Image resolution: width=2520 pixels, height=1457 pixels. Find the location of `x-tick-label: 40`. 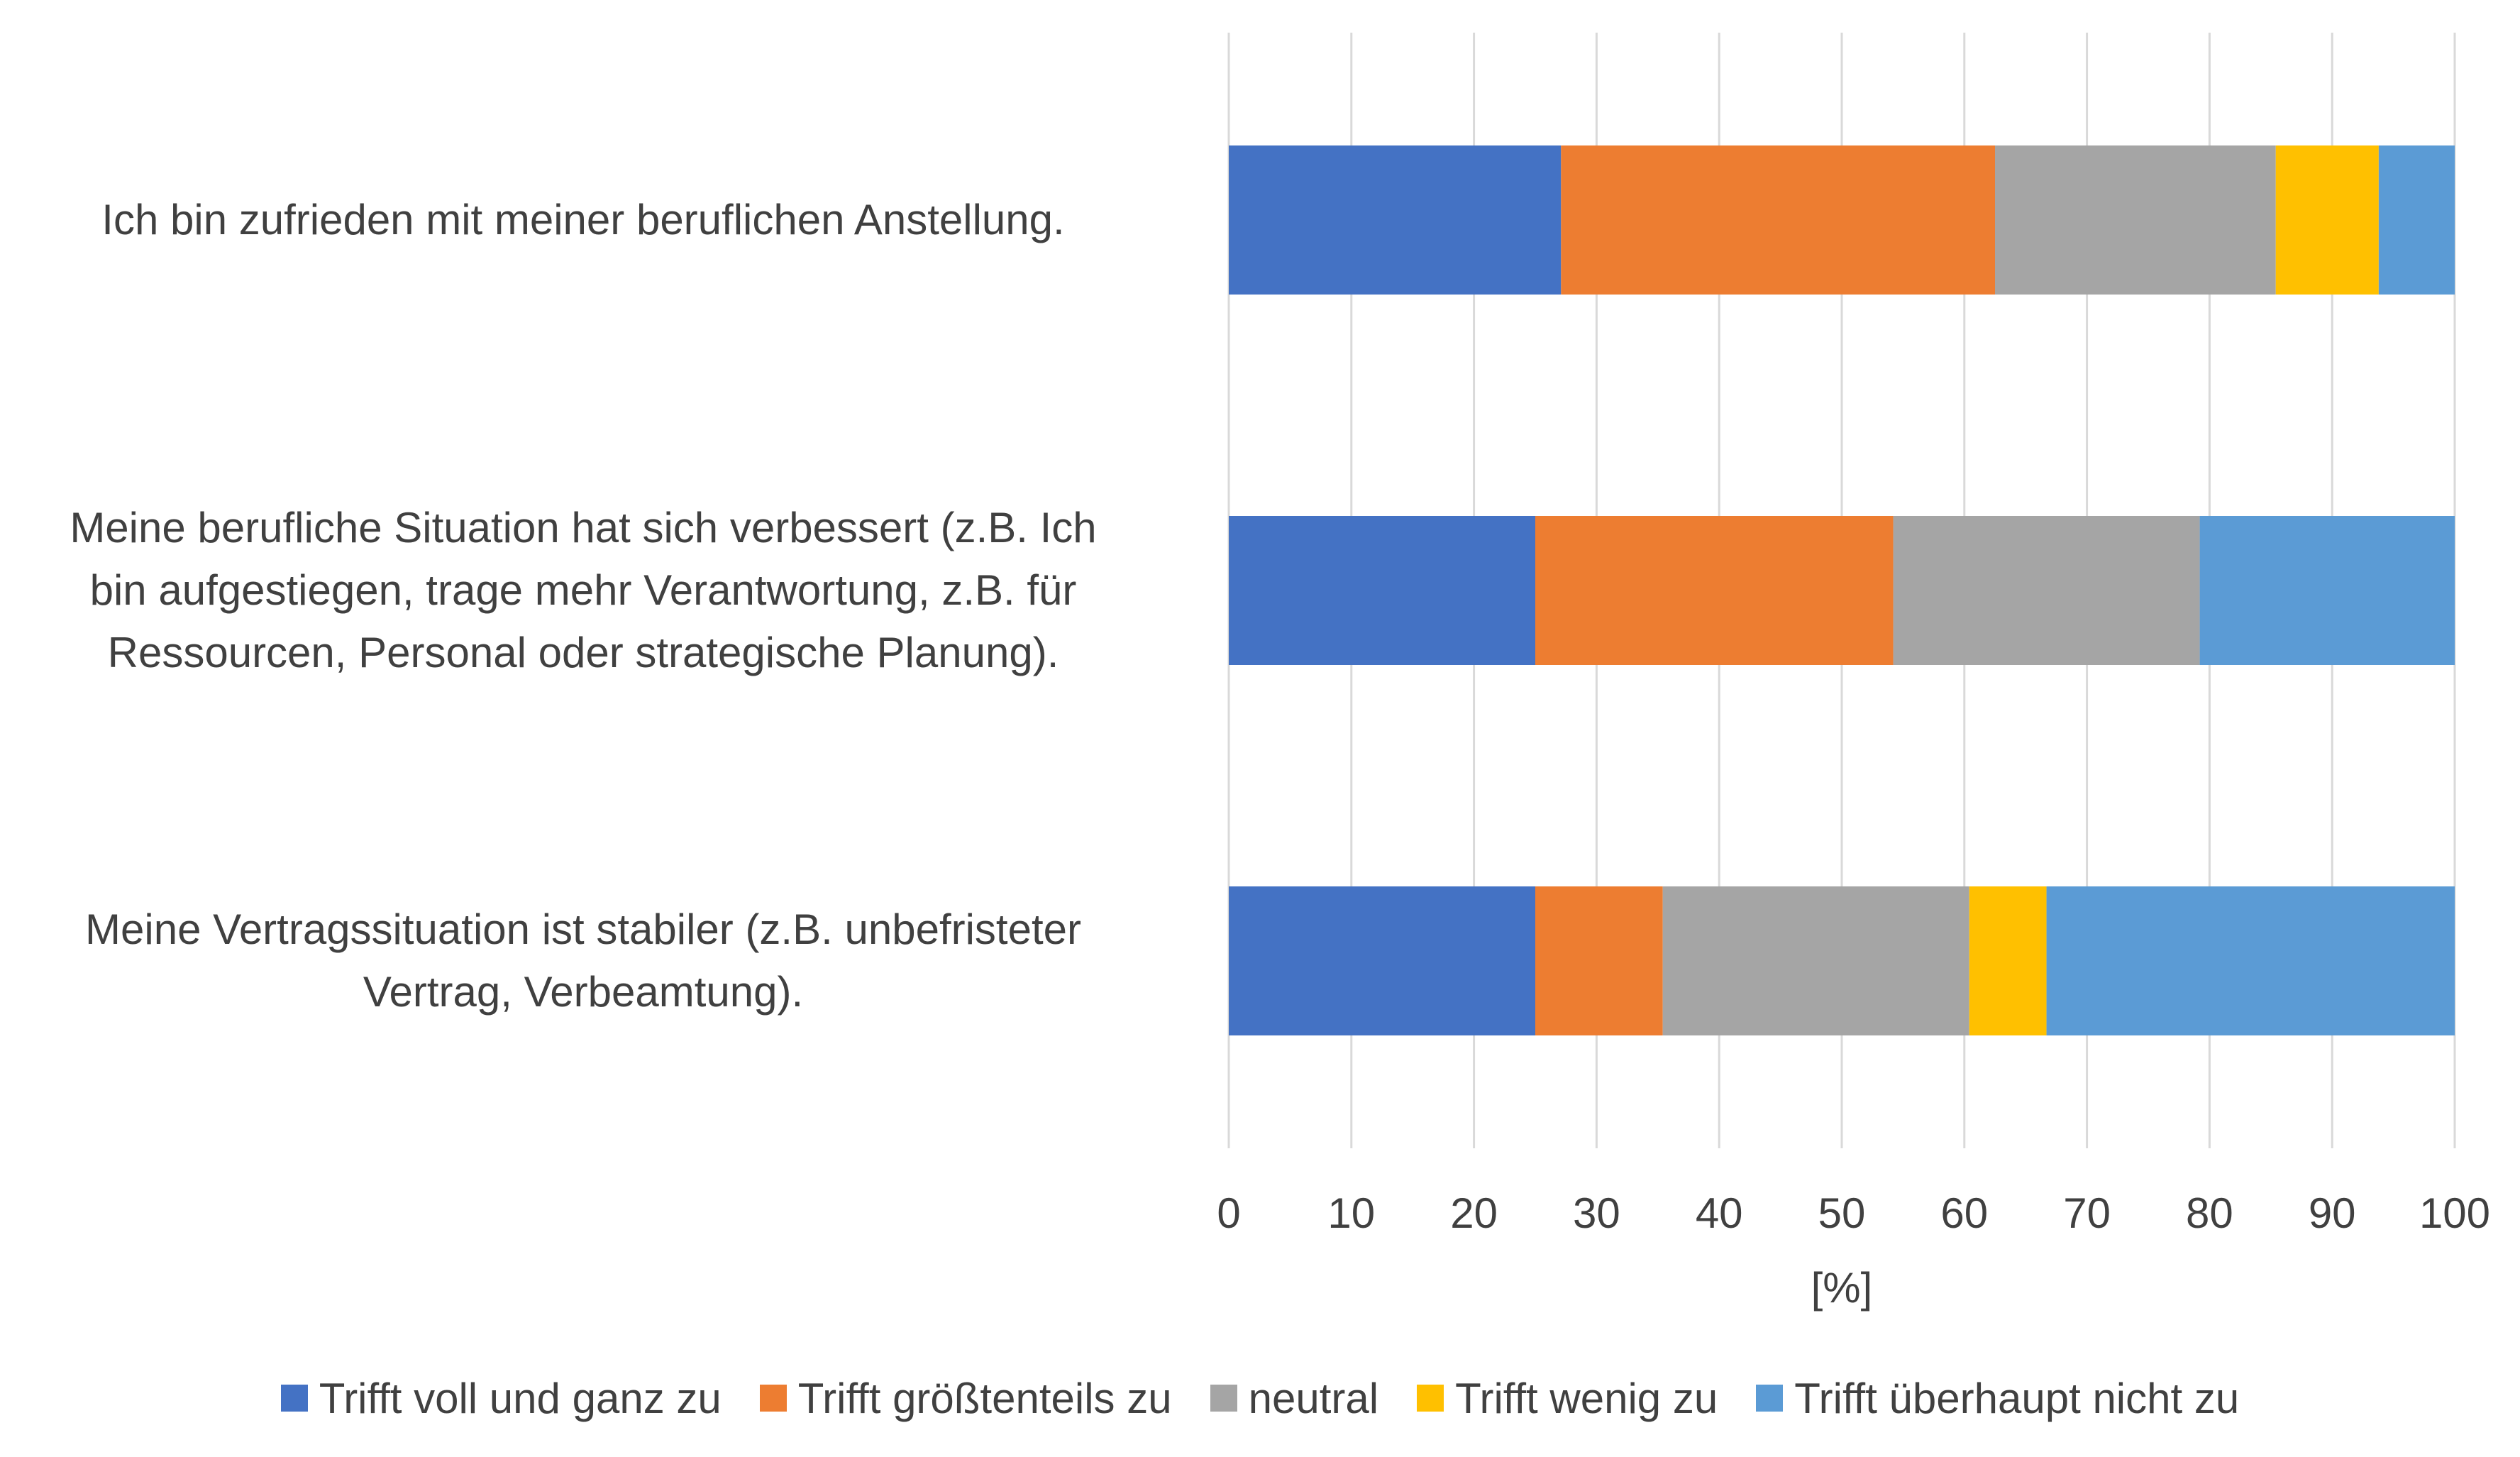

x-tick-label: 40 is located at coordinates (1719, 1213).